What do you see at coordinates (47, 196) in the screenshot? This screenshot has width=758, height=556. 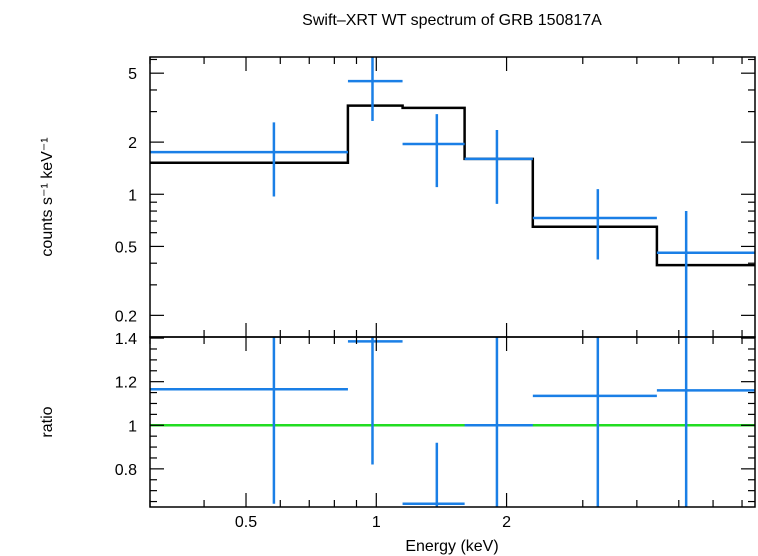 I see `y-axis-label-spectrum: counts s⁻¹ keV⁻¹` at bounding box center [47, 196].